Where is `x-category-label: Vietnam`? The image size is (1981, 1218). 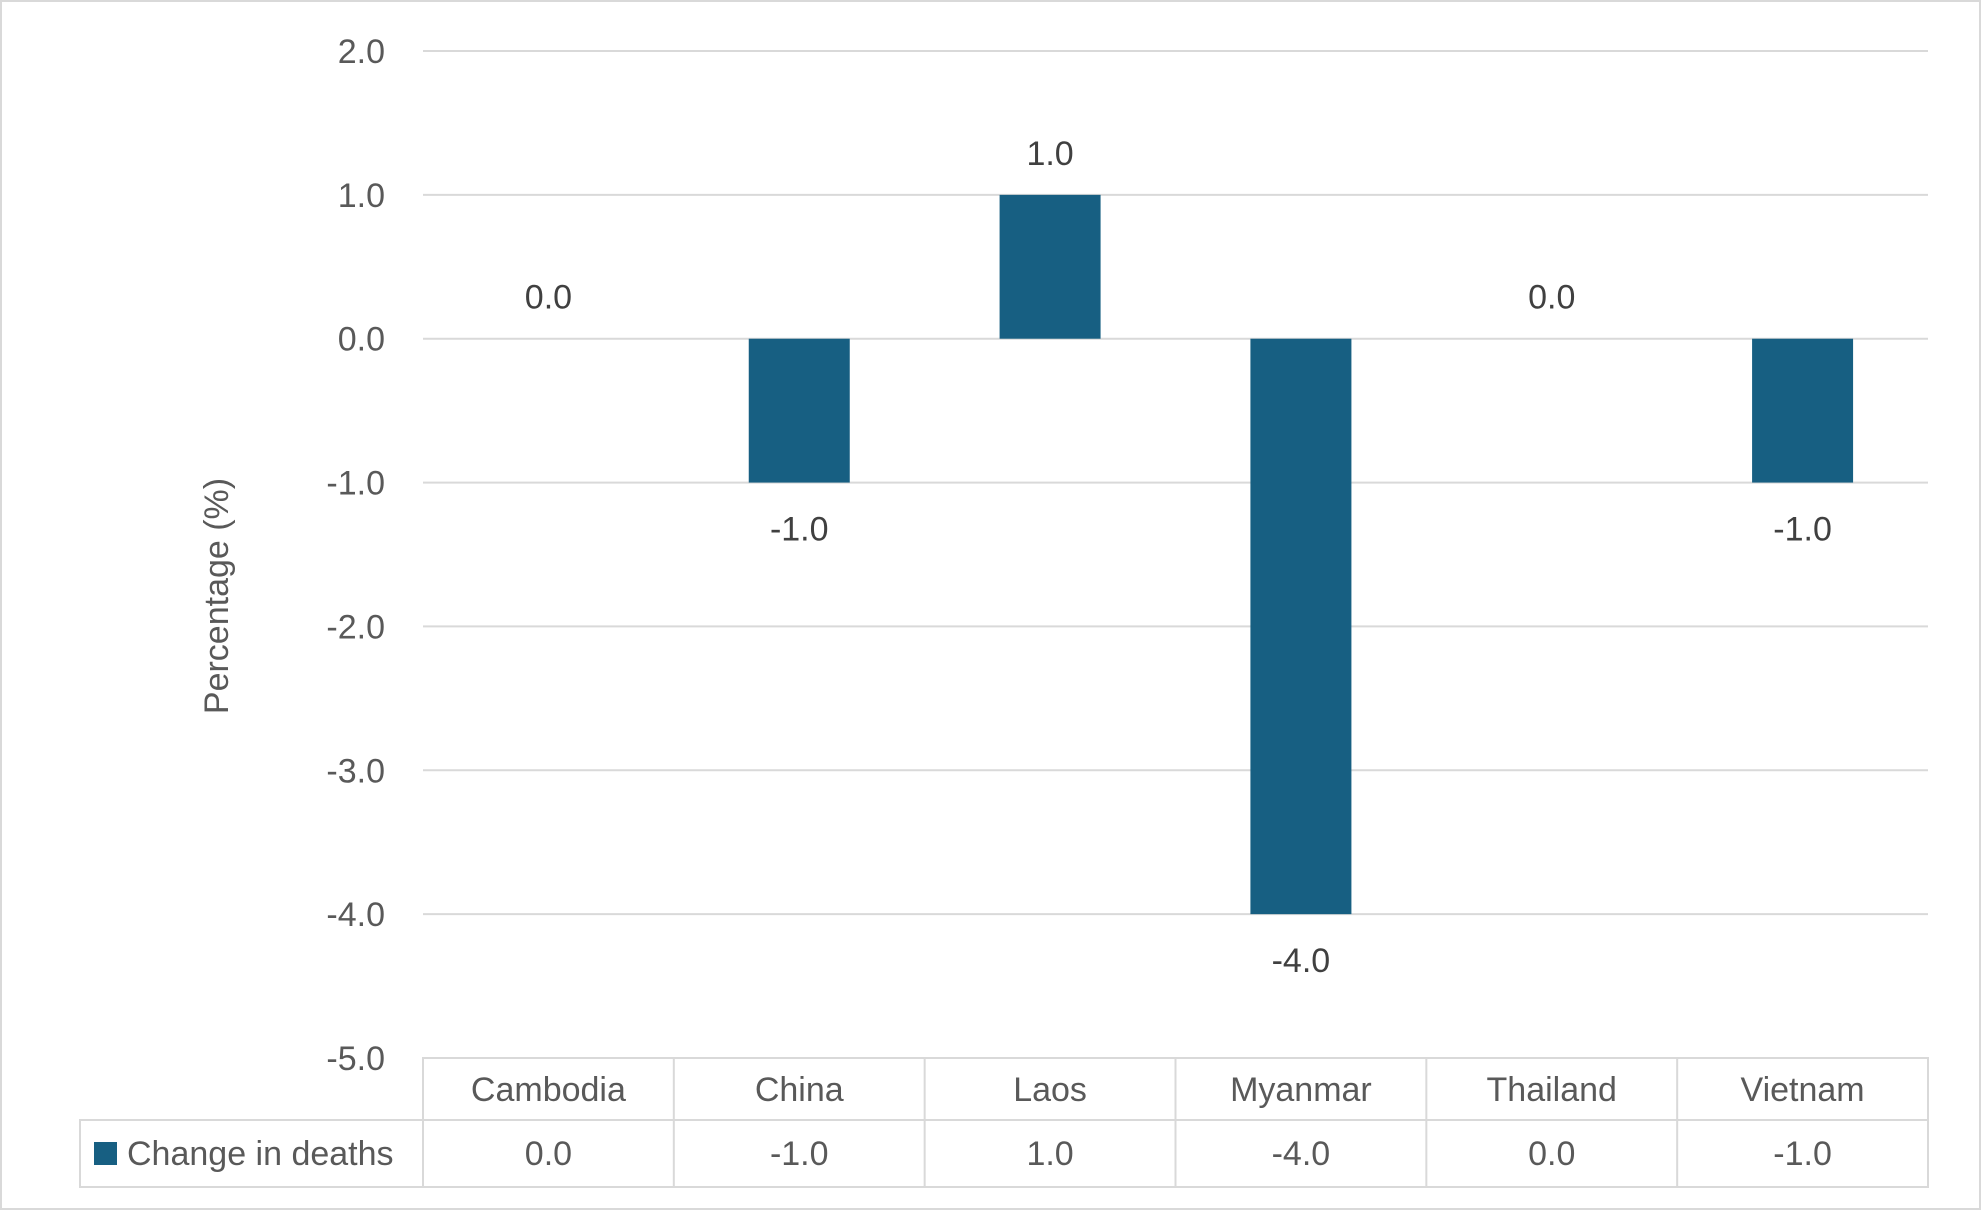
x-category-label: Vietnam is located at coordinates (1803, 1090).